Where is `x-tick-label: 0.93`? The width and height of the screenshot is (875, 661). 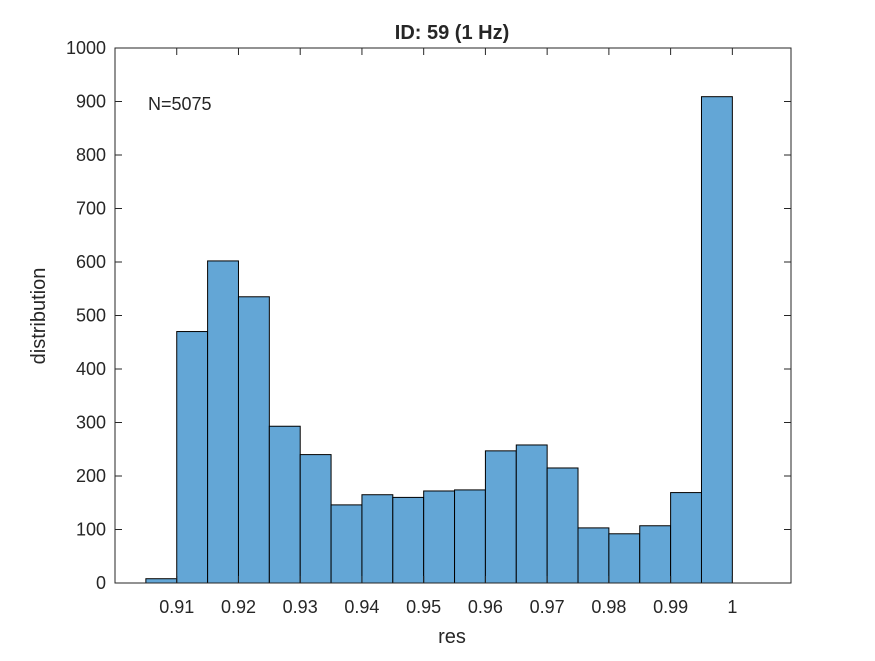 x-tick-label: 0.93 is located at coordinates (300, 607).